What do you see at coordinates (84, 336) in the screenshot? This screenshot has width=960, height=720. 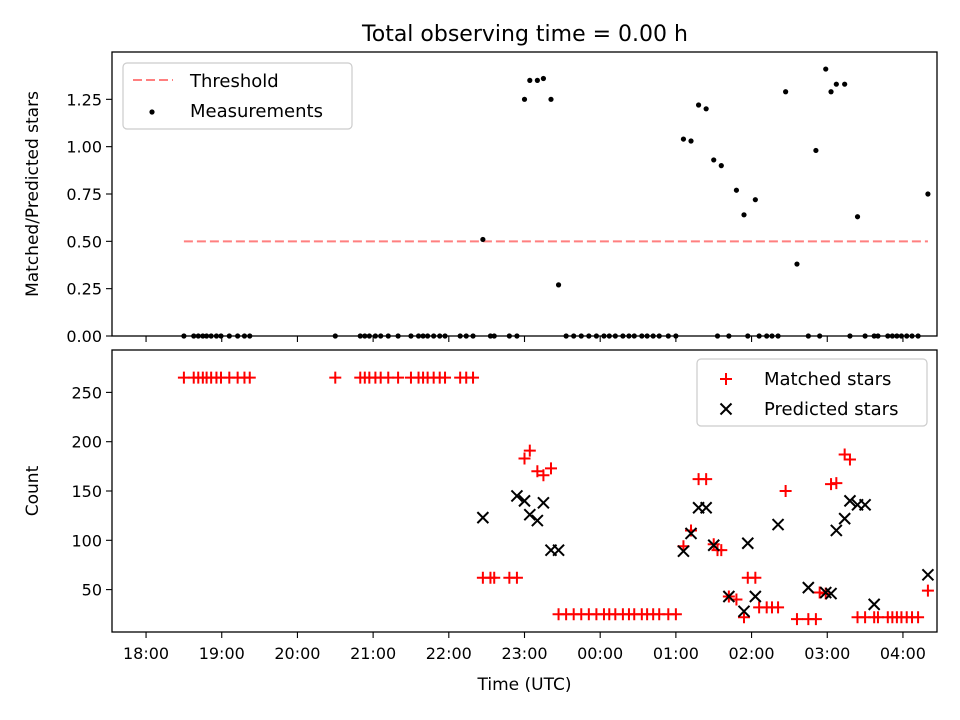 I see `y-tick-label: 0.00` at bounding box center [84, 336].